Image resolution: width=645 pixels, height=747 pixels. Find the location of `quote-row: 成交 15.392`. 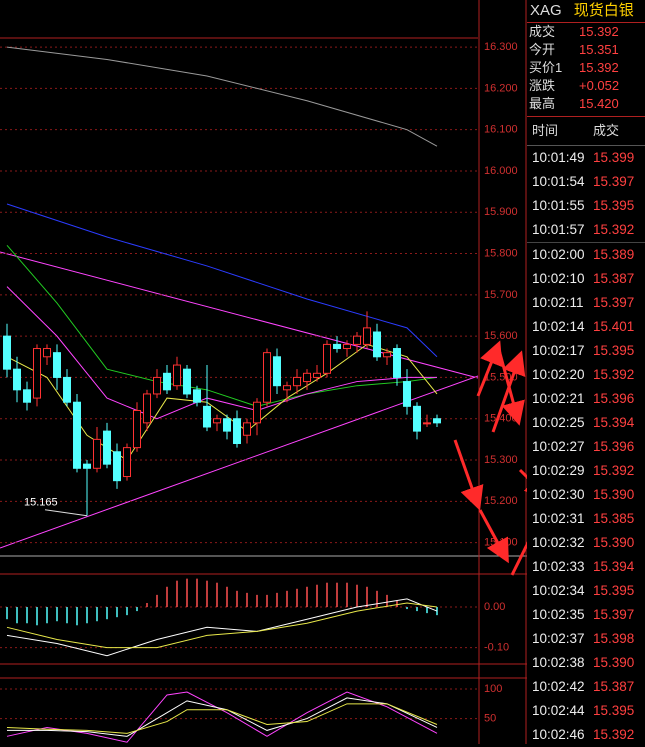

quote-row: 成交 15.392 is located at coordinates (586, 32).